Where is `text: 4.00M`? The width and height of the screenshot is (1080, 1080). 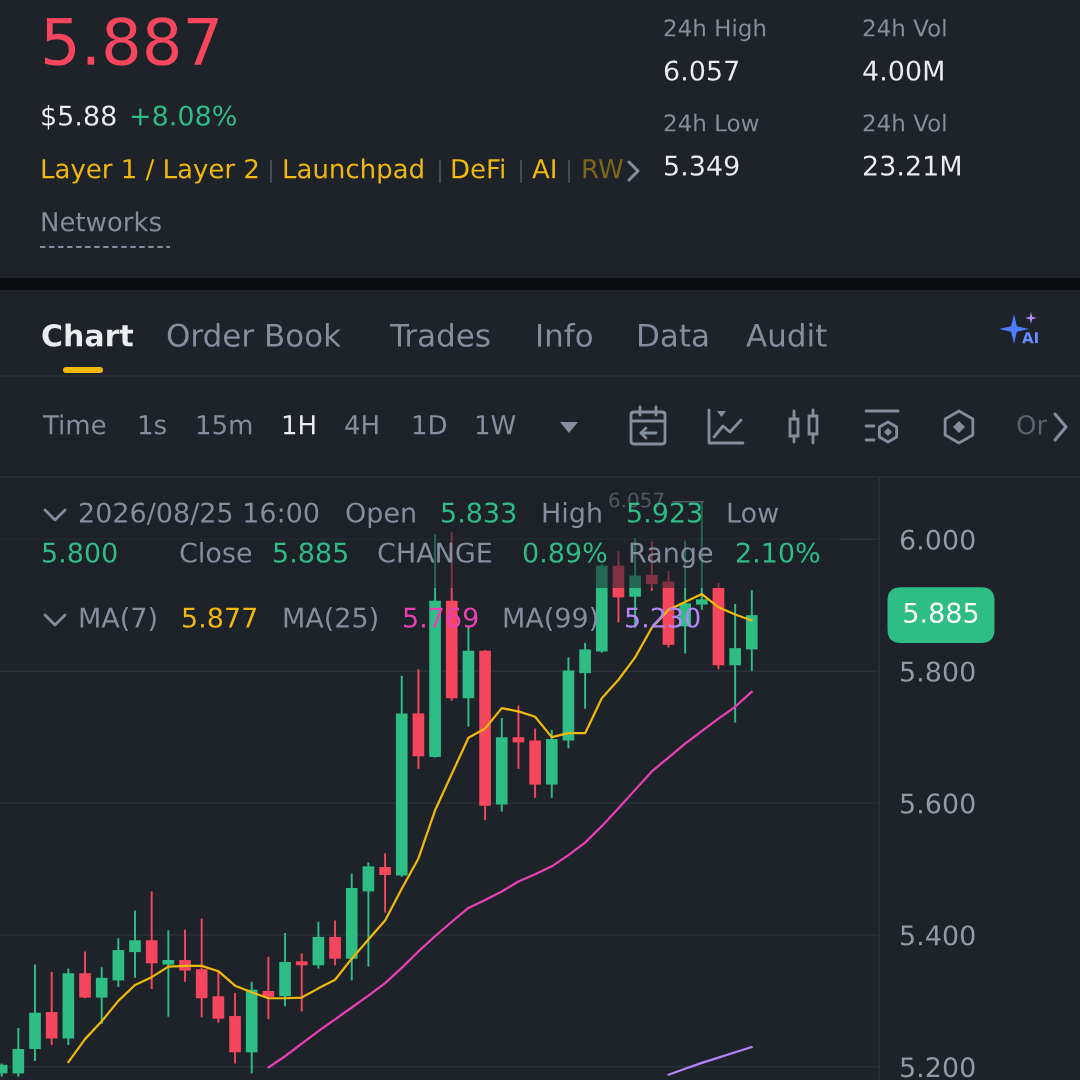
text: 4.00M is located at coordinates (903, 70).